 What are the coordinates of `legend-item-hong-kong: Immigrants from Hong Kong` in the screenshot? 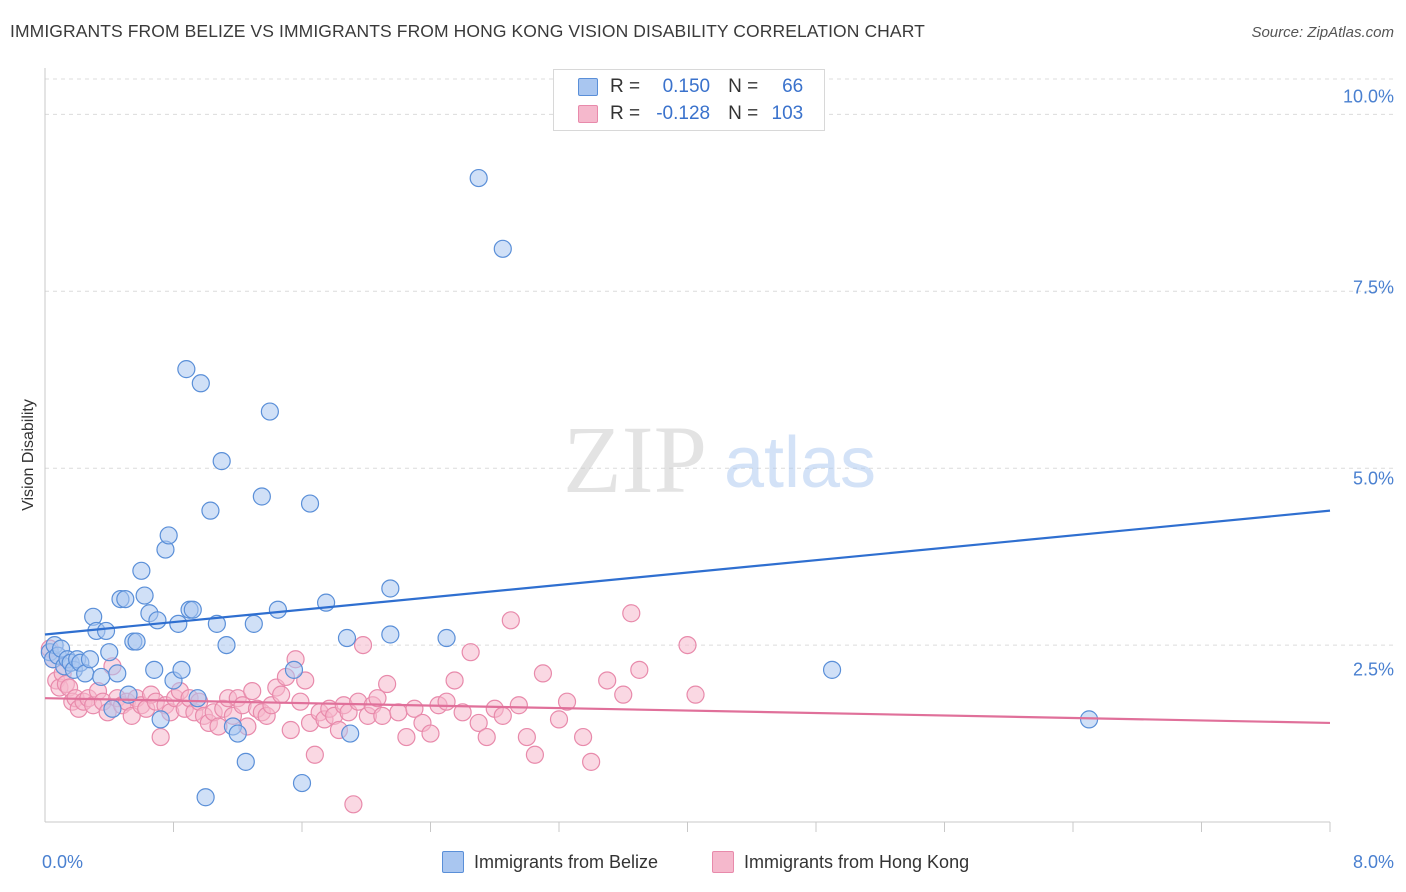 It's located at (840, 862).